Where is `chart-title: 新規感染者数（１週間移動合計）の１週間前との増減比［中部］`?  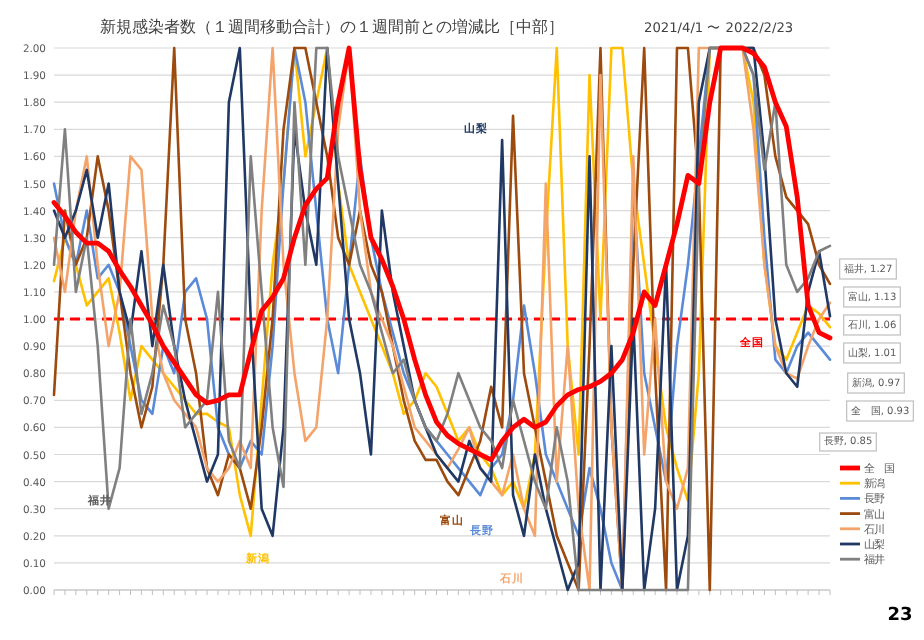 chart-title: 新規感染者数（１週間移動合計）の１週間前との増減比［中部］ is located at coordinates (332, 26).